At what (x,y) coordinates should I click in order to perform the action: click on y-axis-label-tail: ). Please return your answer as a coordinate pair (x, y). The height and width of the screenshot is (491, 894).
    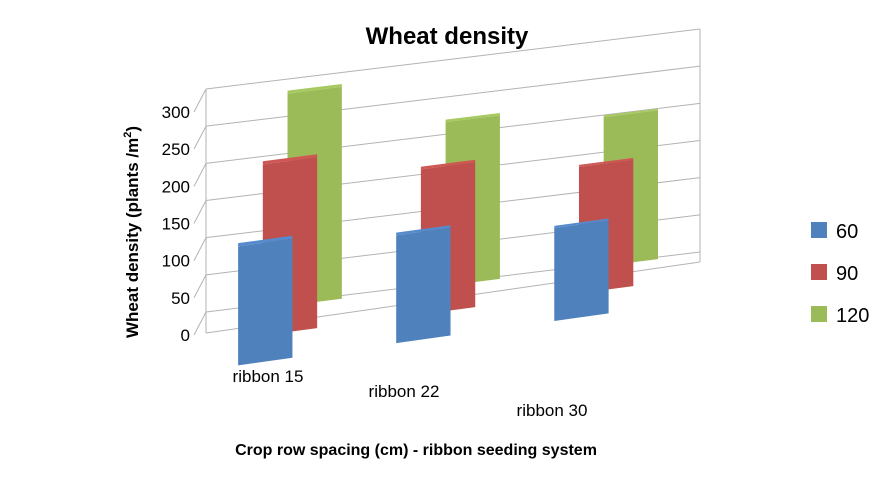
    Looking at the image, I should click on (132, 129).